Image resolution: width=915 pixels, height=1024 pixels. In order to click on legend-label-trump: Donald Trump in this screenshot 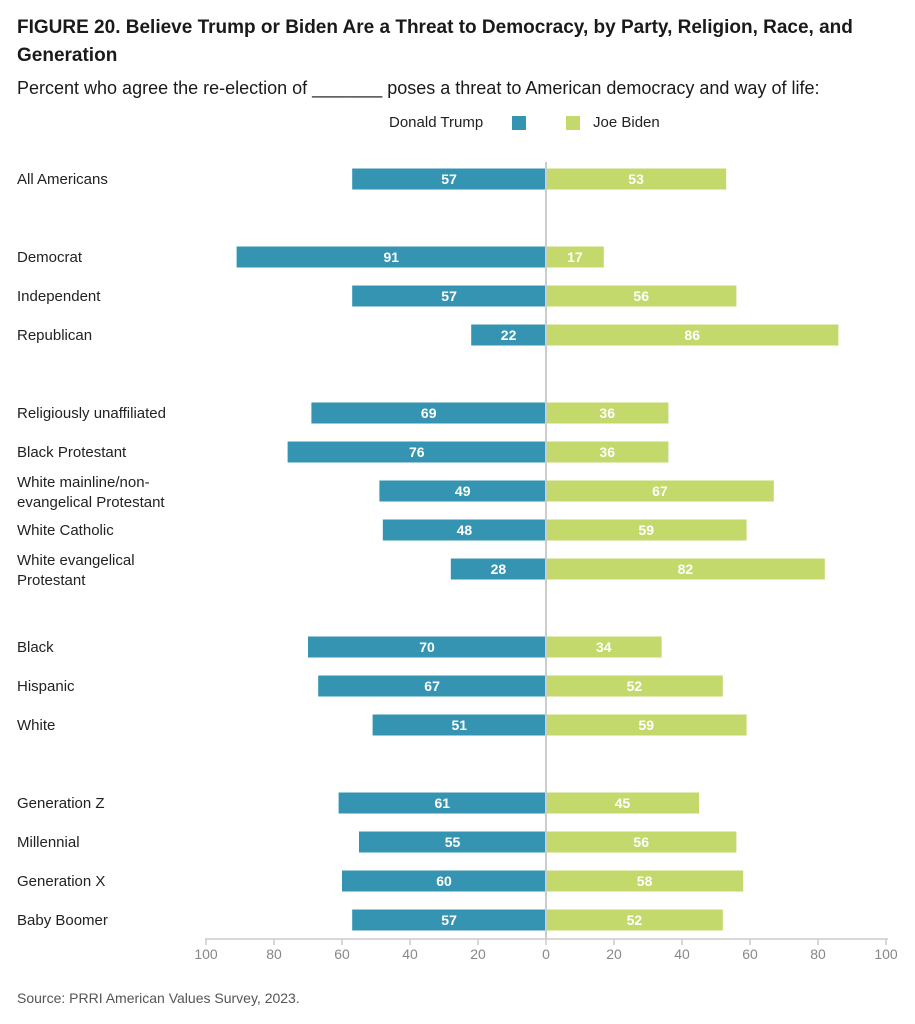, I will do `click(436, 122)`.